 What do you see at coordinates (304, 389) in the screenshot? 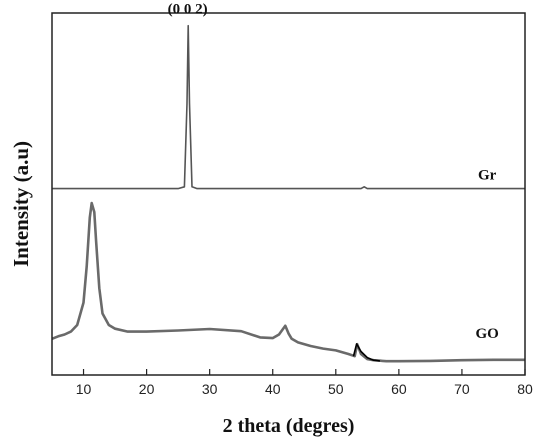
I see `x-axis-tick-labels: 10 20 30 40 50 60 70 80` at bounding box center [304, 389].